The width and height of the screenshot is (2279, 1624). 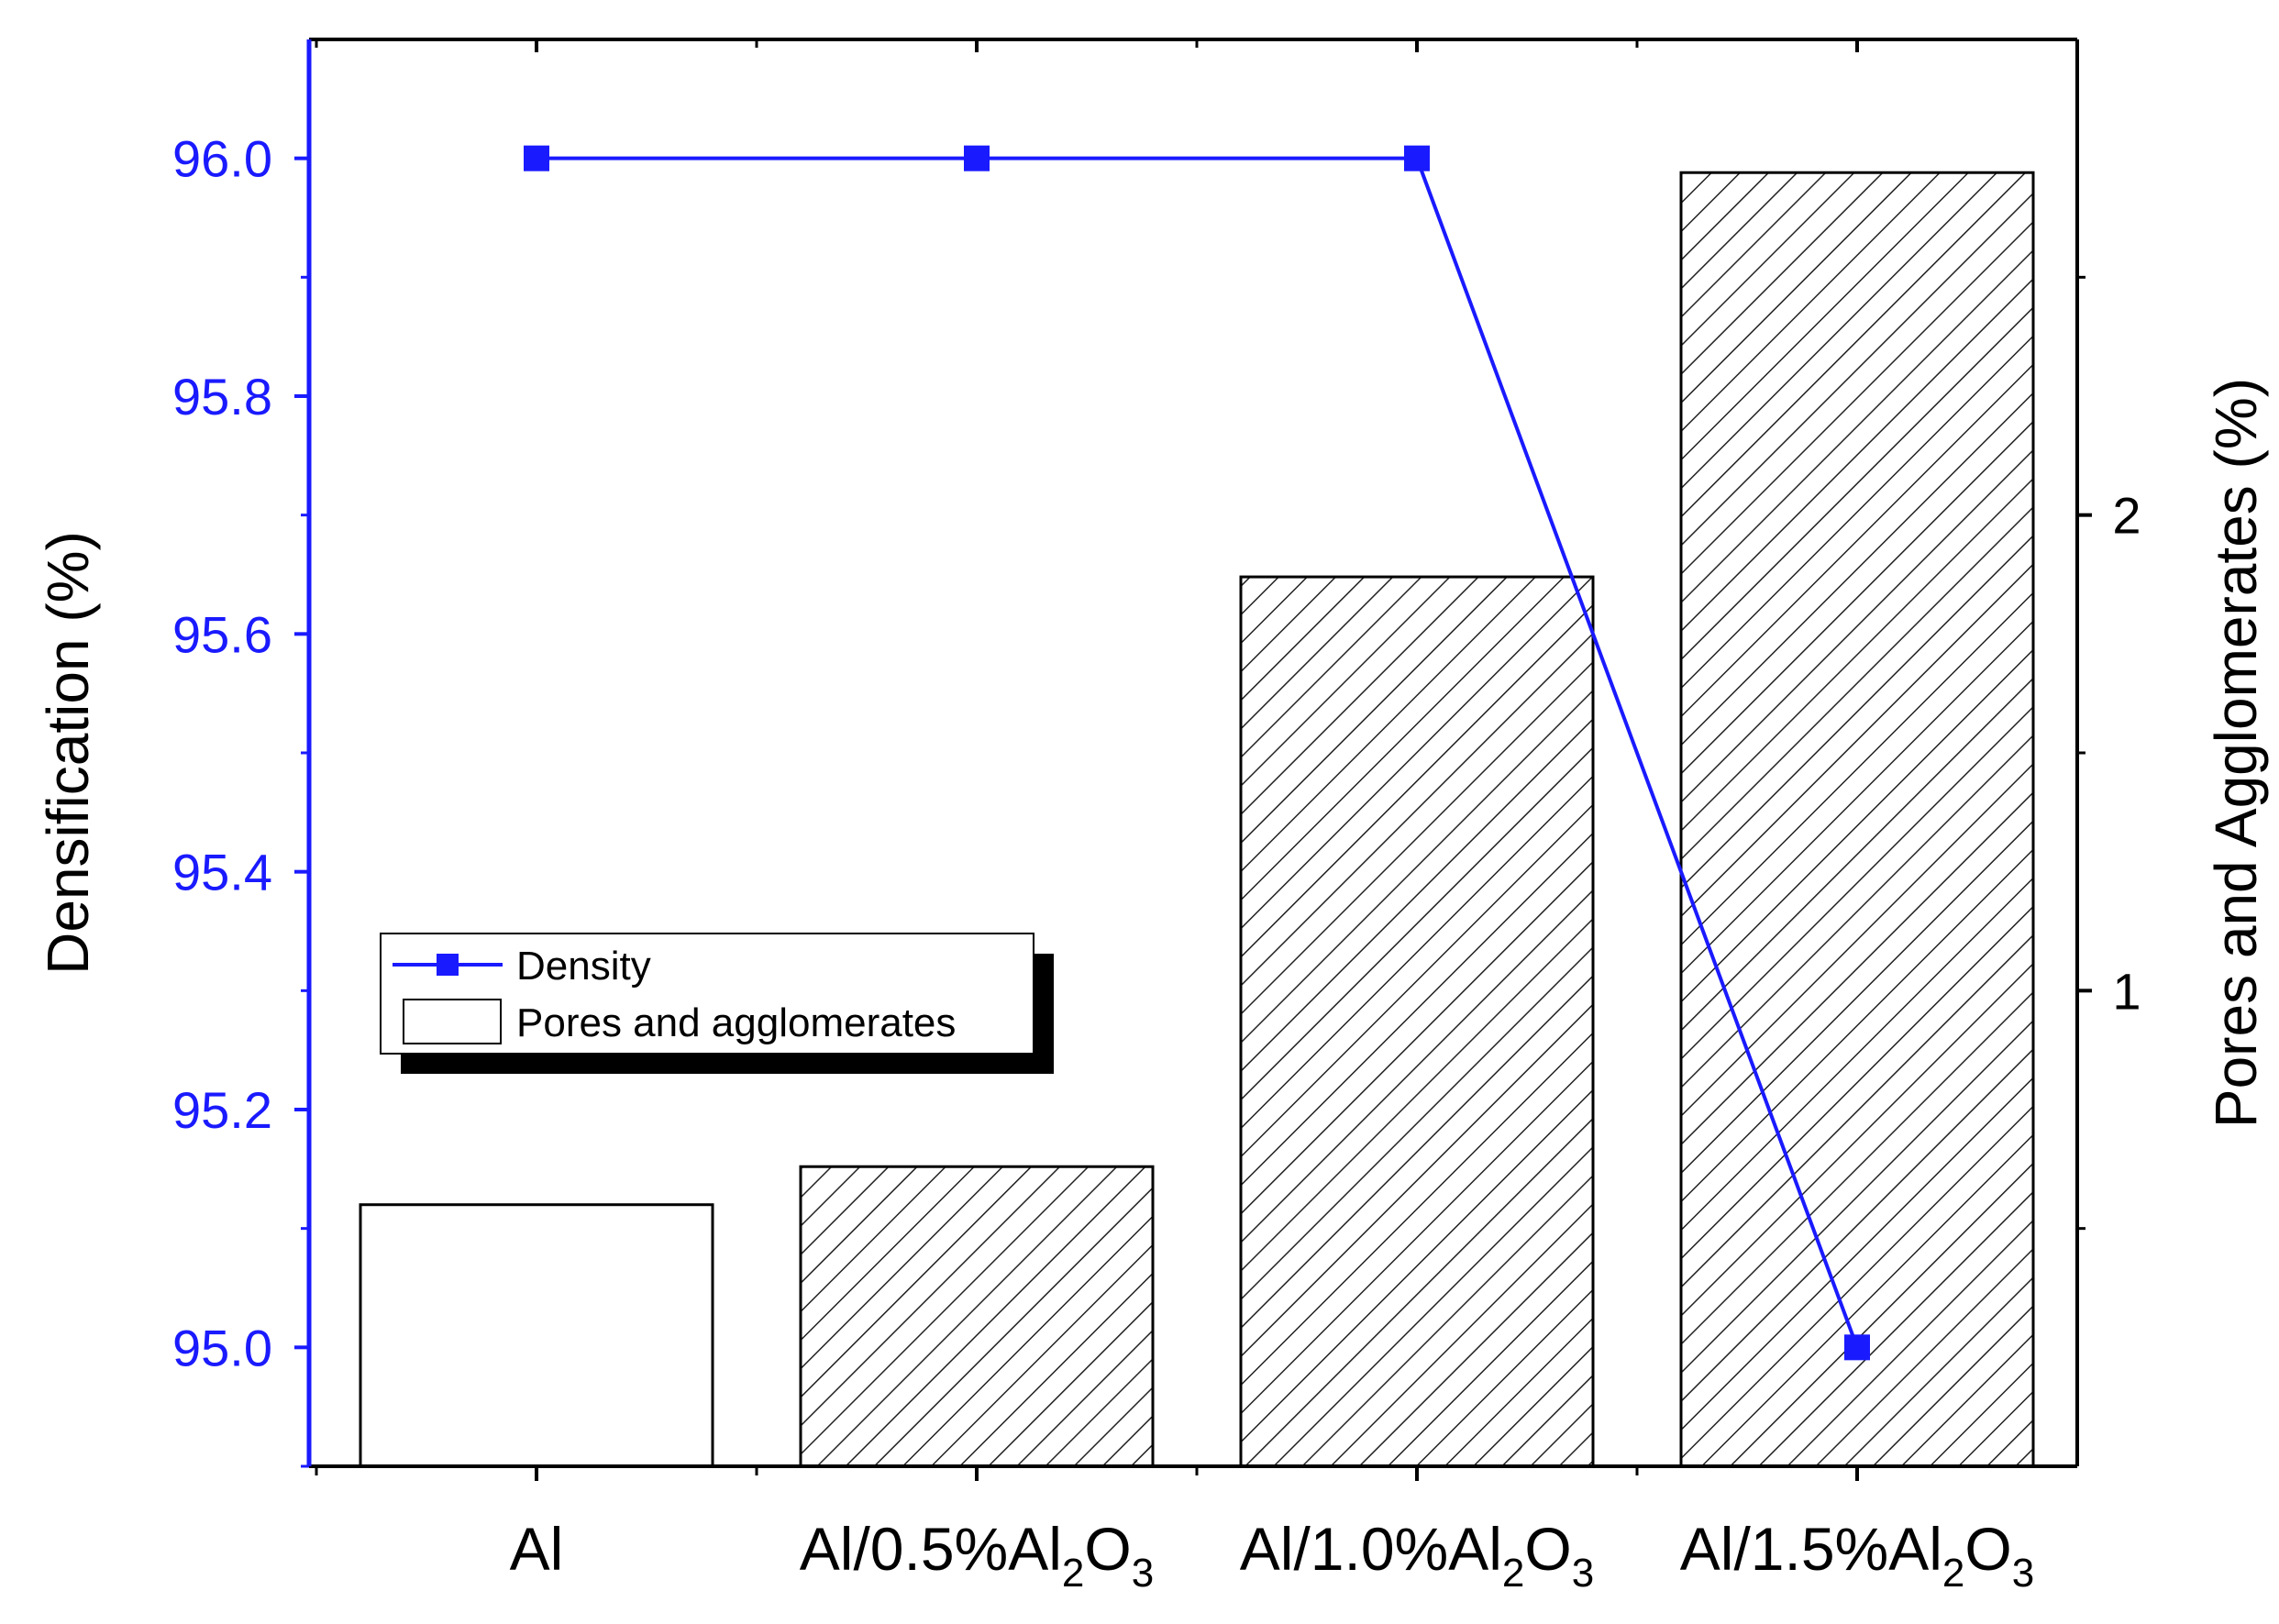 What do you see at coordinates (222, 396) in the screenshot?
I see `y-left-tick-label-4: 95.8` at bounding box center [222, 396].